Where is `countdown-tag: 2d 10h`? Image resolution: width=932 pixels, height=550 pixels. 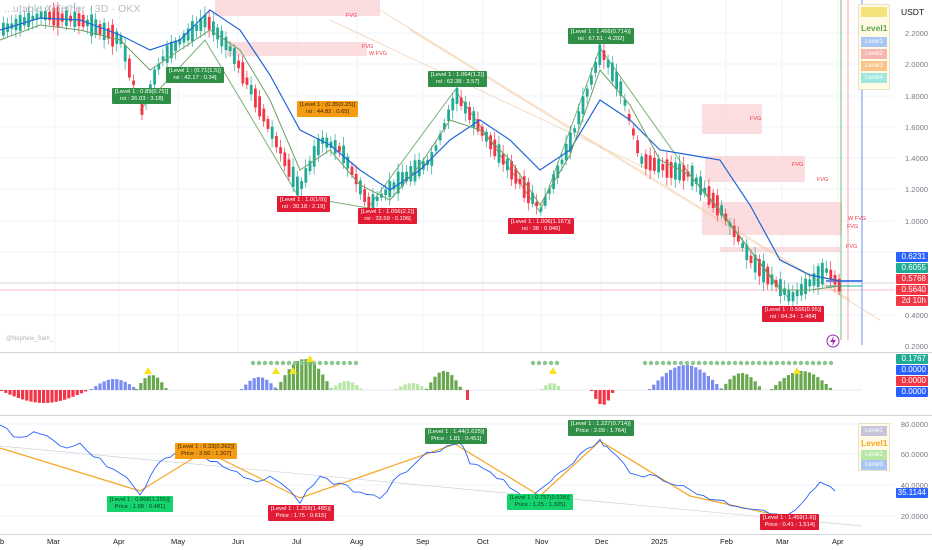 countdown-tag: 2d 10h is located at coordinates (912, 301).